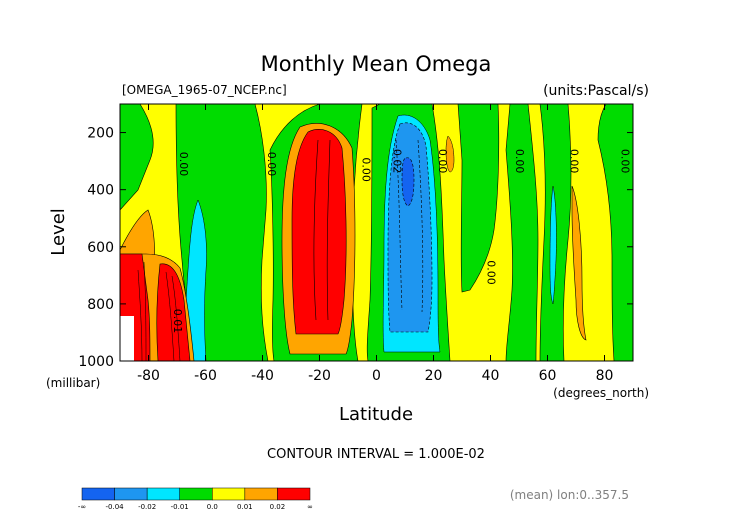 The height and width of the screenshot is (532, 752). I want to click on orange-band-27n, so click(450, 154).